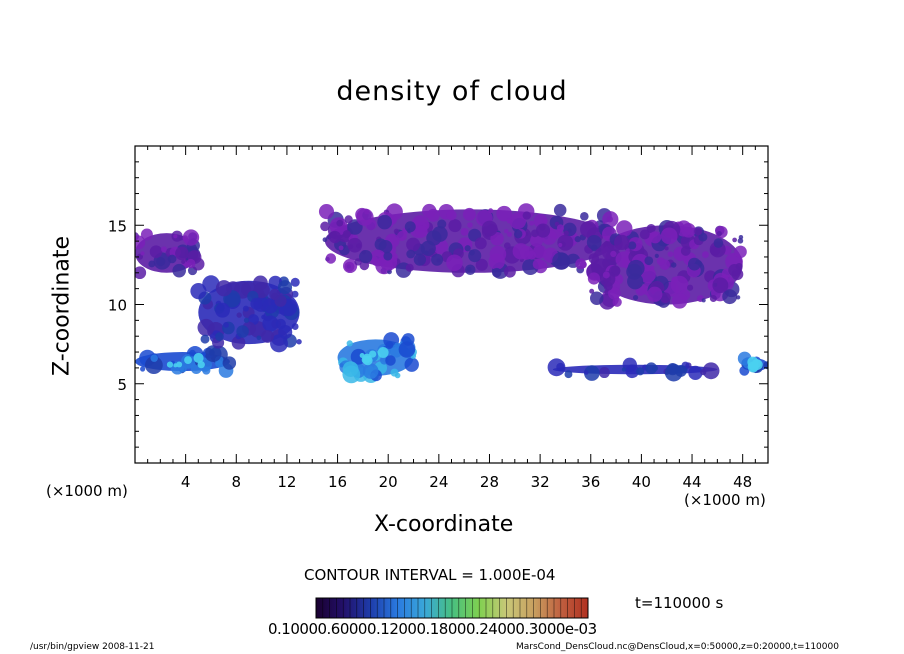 The width and height of the screenshot is (904, 654). What do you see at coordinates (87, 491) in the screenshot?
I see `x-unit-label-left: (×1000 m)` at bounding box center [87, 491].